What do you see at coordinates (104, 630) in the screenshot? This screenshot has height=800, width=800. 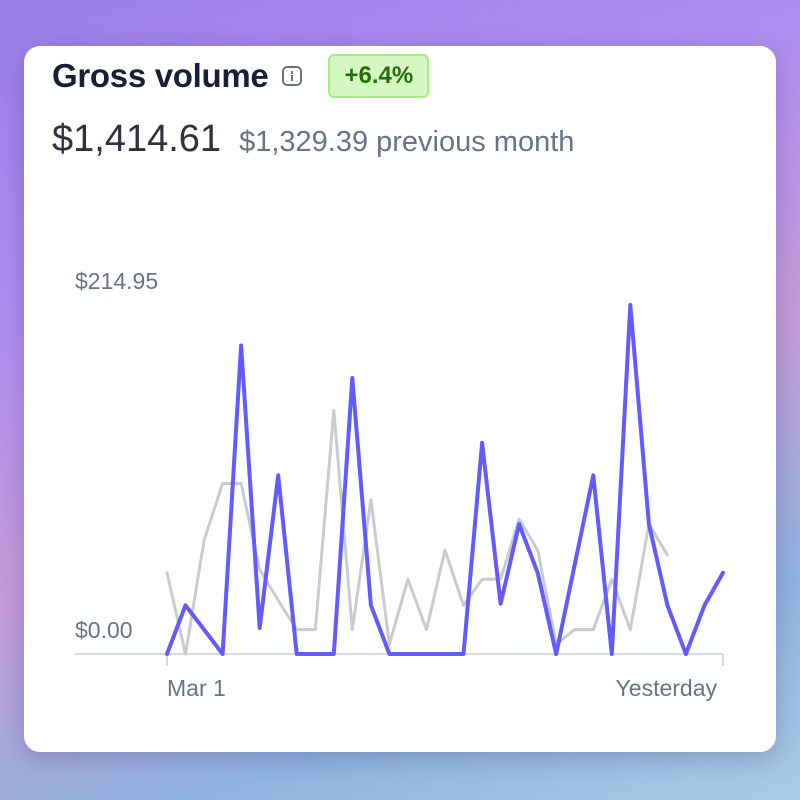 I see `y-tick-label: $0.00` at bounding box center [104, 630].